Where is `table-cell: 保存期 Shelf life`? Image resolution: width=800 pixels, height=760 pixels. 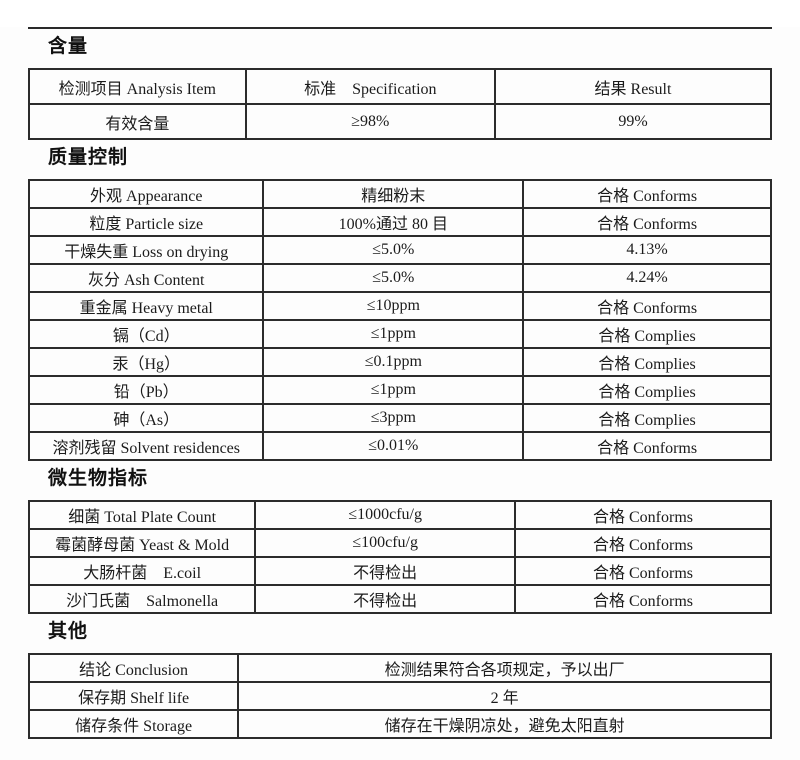 table-cell: 保存期 Shelf life is located at coordinates (133, 696).